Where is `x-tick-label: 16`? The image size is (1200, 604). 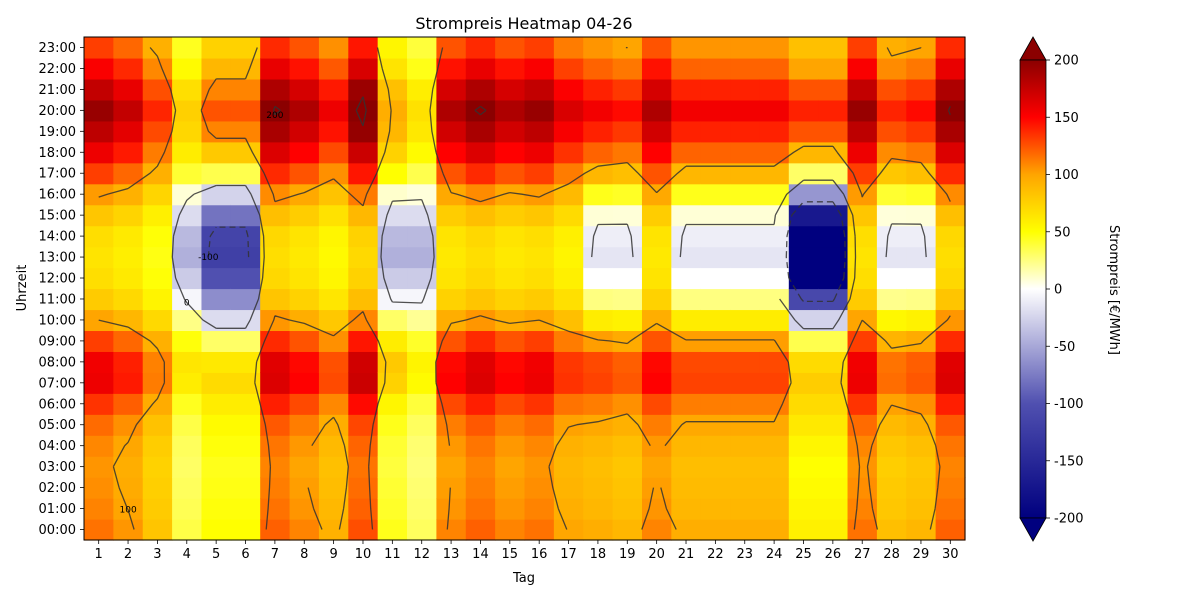
x-tick-label: 16 is located at coordinates (539, 554).